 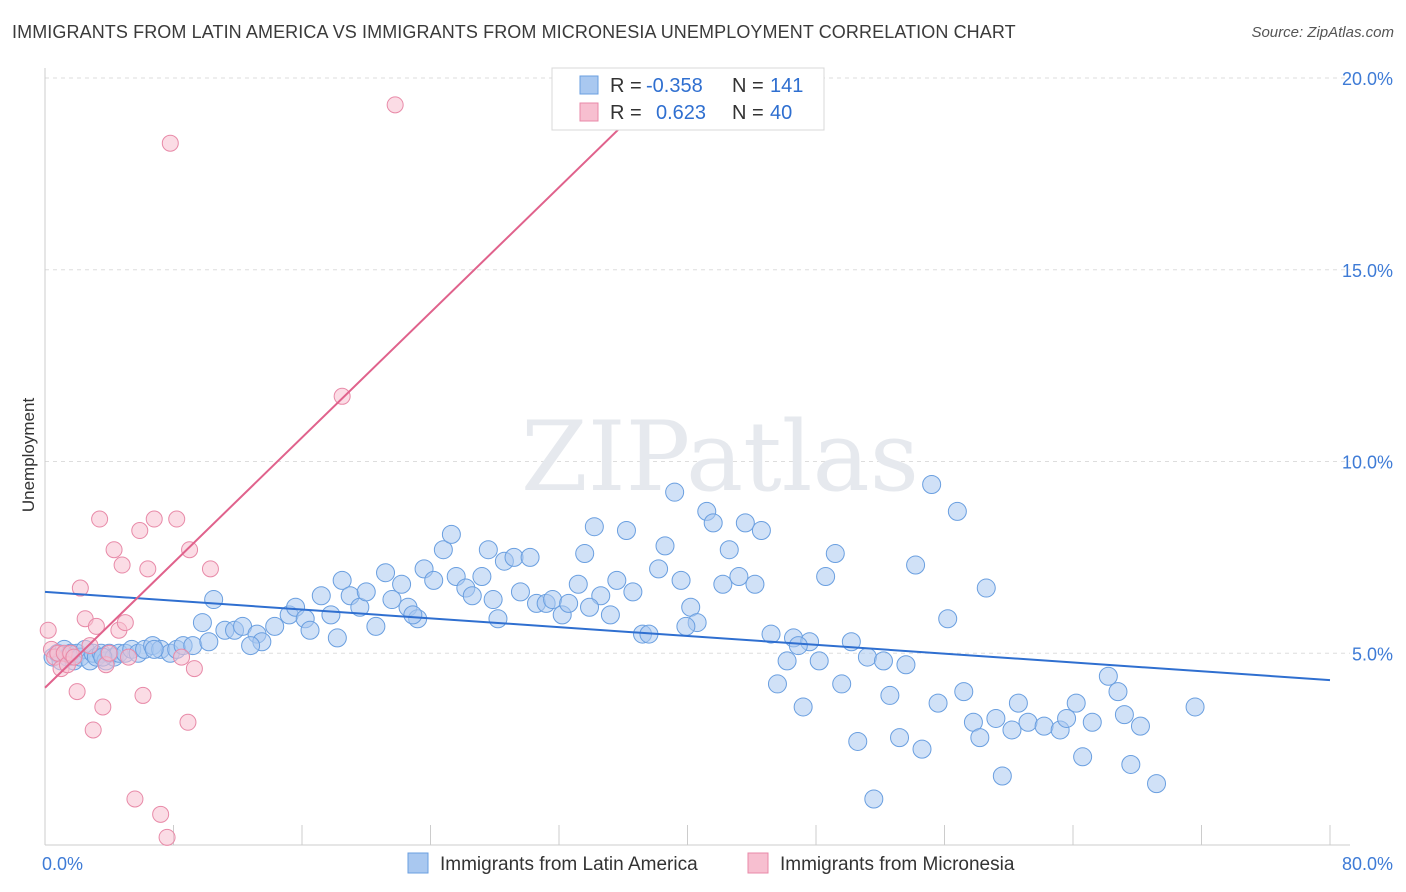 What do you see at coordinates (626, 86) in the screenshot?
I see `legend-r-label-1: R =` at bounding box center [626, 86].